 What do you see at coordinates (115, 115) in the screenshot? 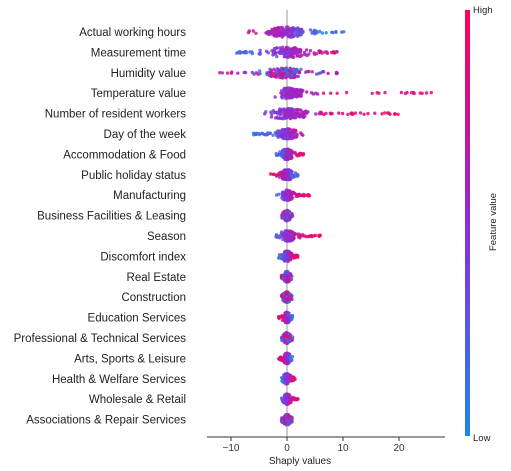
I see `feature-label-number-of-resident-workers: Number of resident workers` at bounding box center [115, 115].